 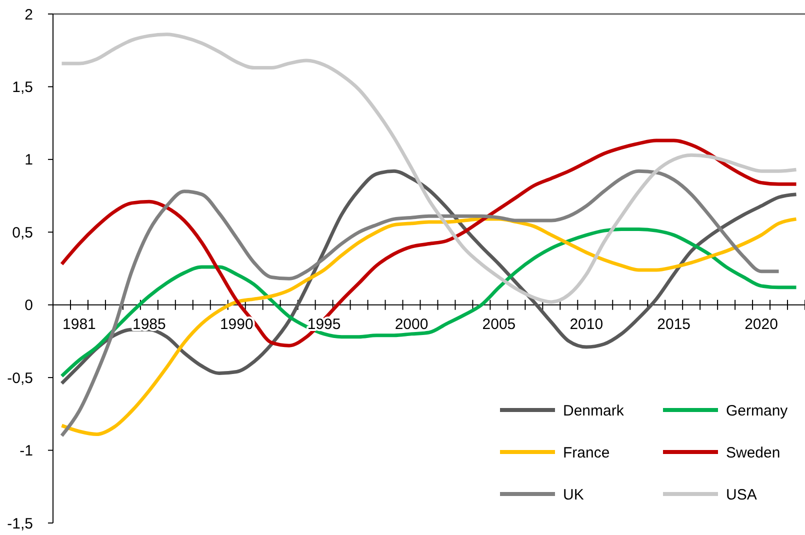 I want to click on y-tick-label: 0, so click(x=28, y=305).